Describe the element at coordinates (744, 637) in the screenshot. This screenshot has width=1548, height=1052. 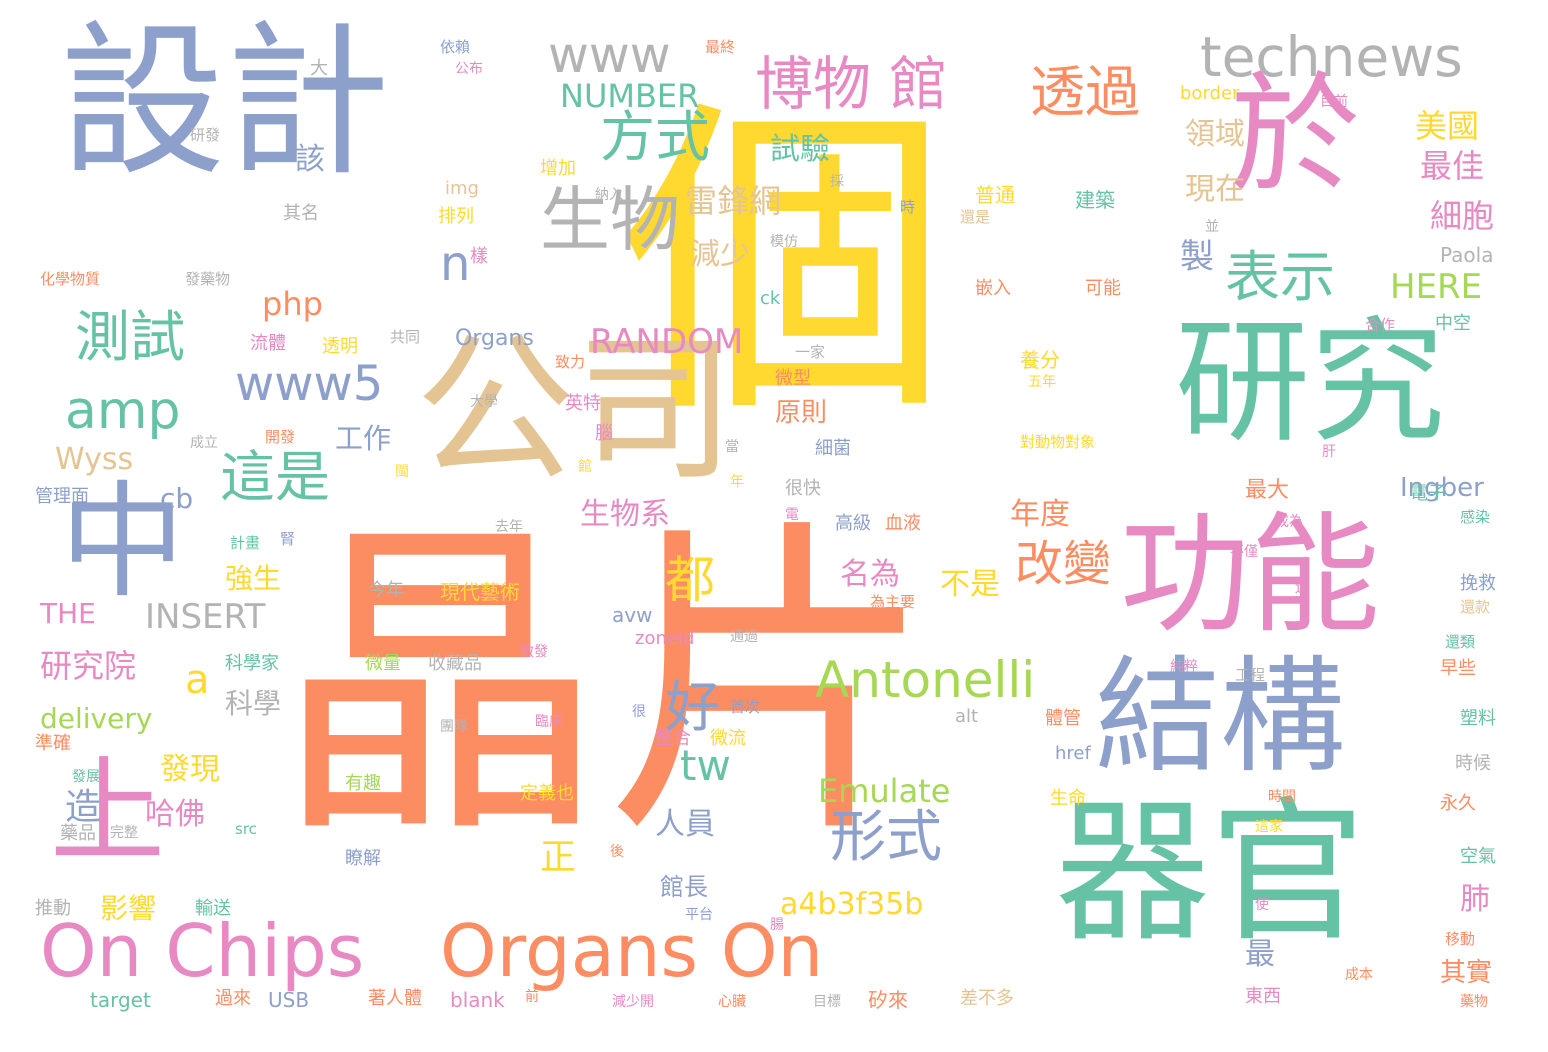
I see `cloud-word: 通過` at that location.